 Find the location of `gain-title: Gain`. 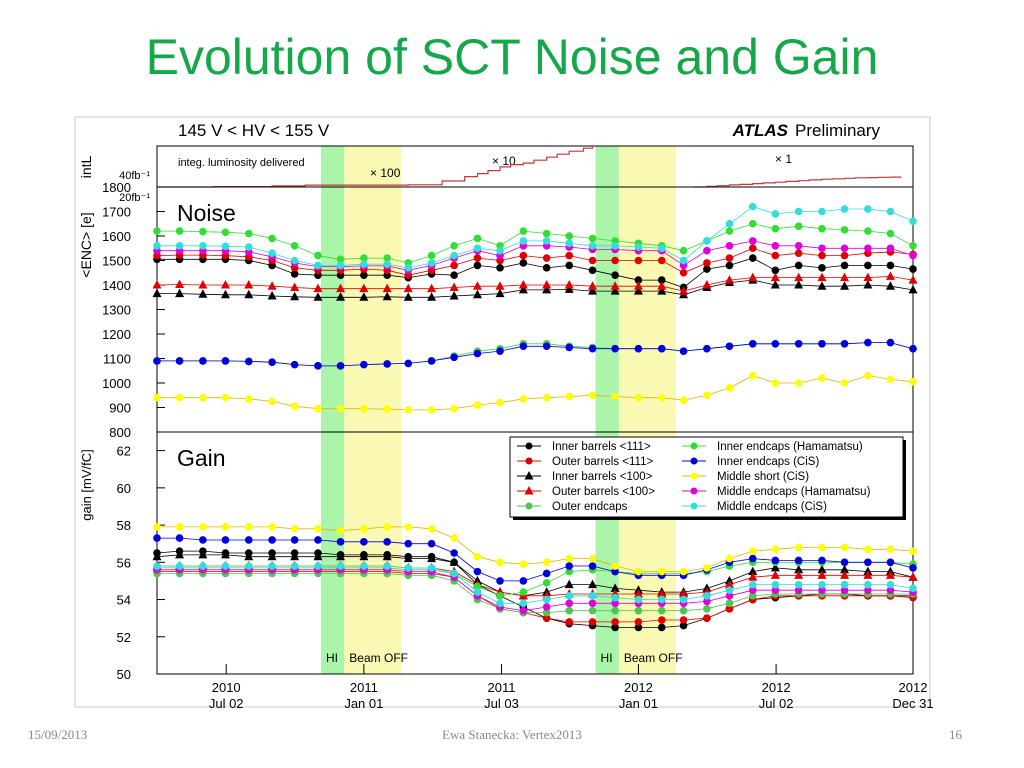

gain-title: Gain is located at coordinates (201, 458).